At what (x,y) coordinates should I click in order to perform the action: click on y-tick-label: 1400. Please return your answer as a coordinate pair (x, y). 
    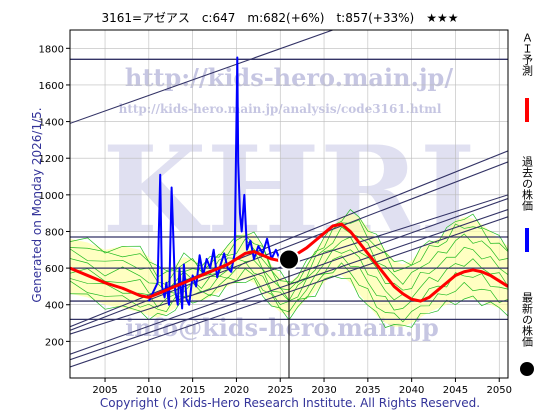
    Looking at the image, I should click on (51, 123).